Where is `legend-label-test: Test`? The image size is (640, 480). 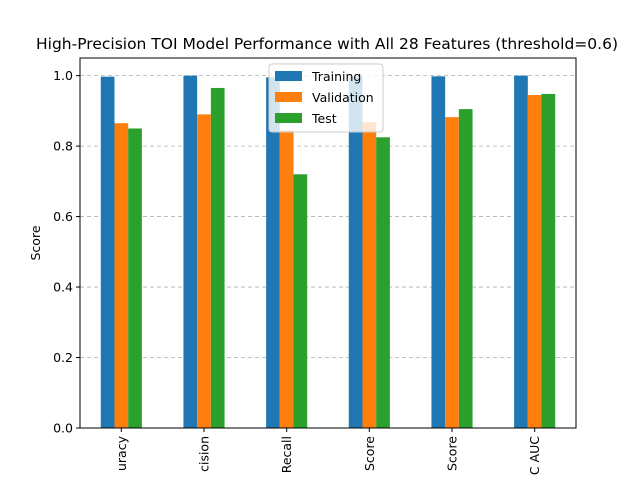
legend-label-test: Test is located at coordinates (324, 118).